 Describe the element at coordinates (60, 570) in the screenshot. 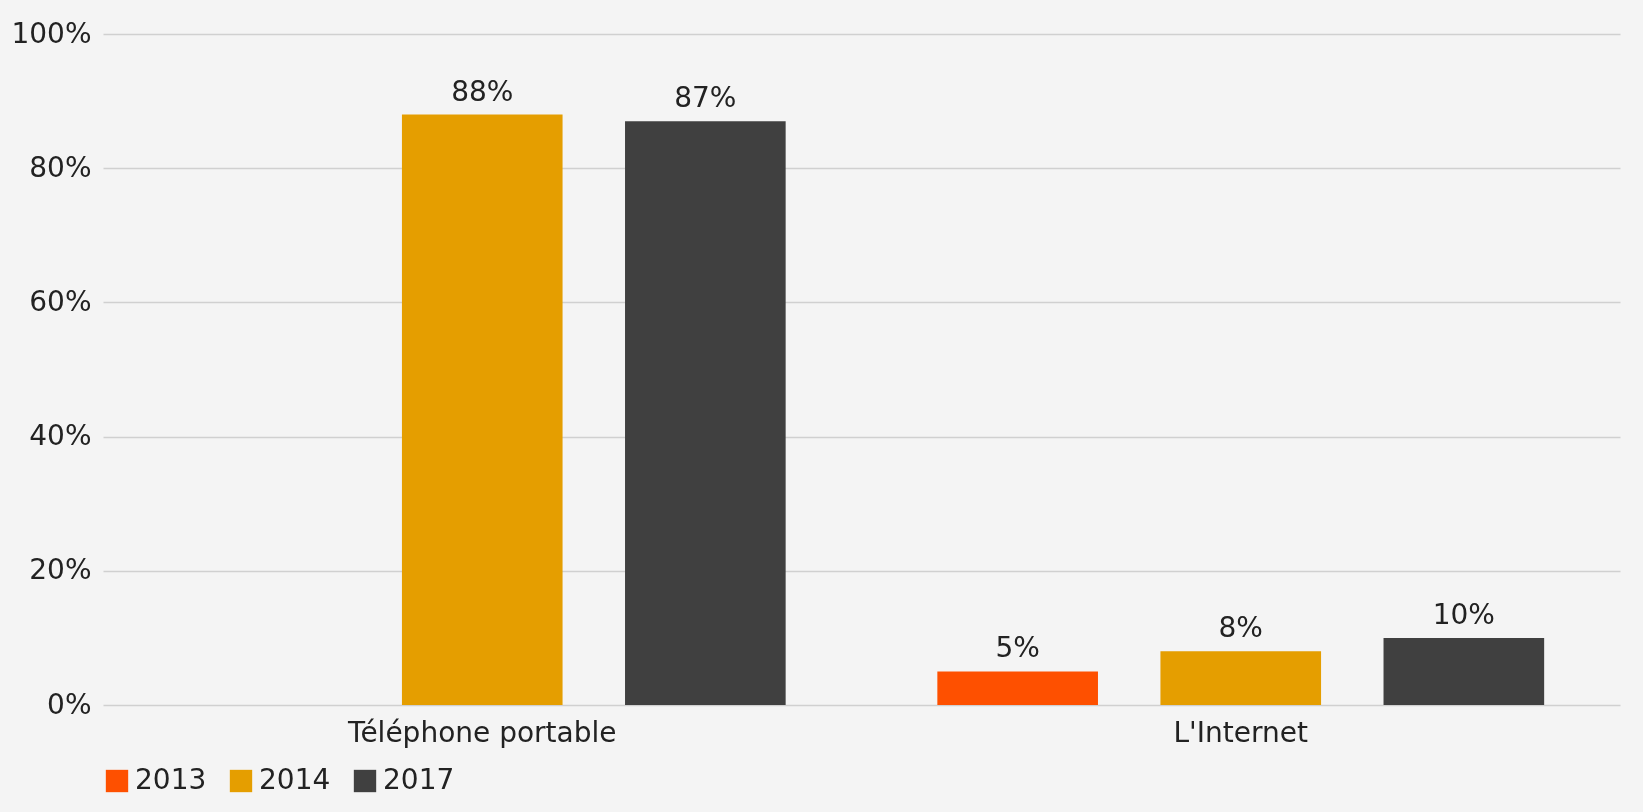

I see `y-tick-label: 20%` at that location.